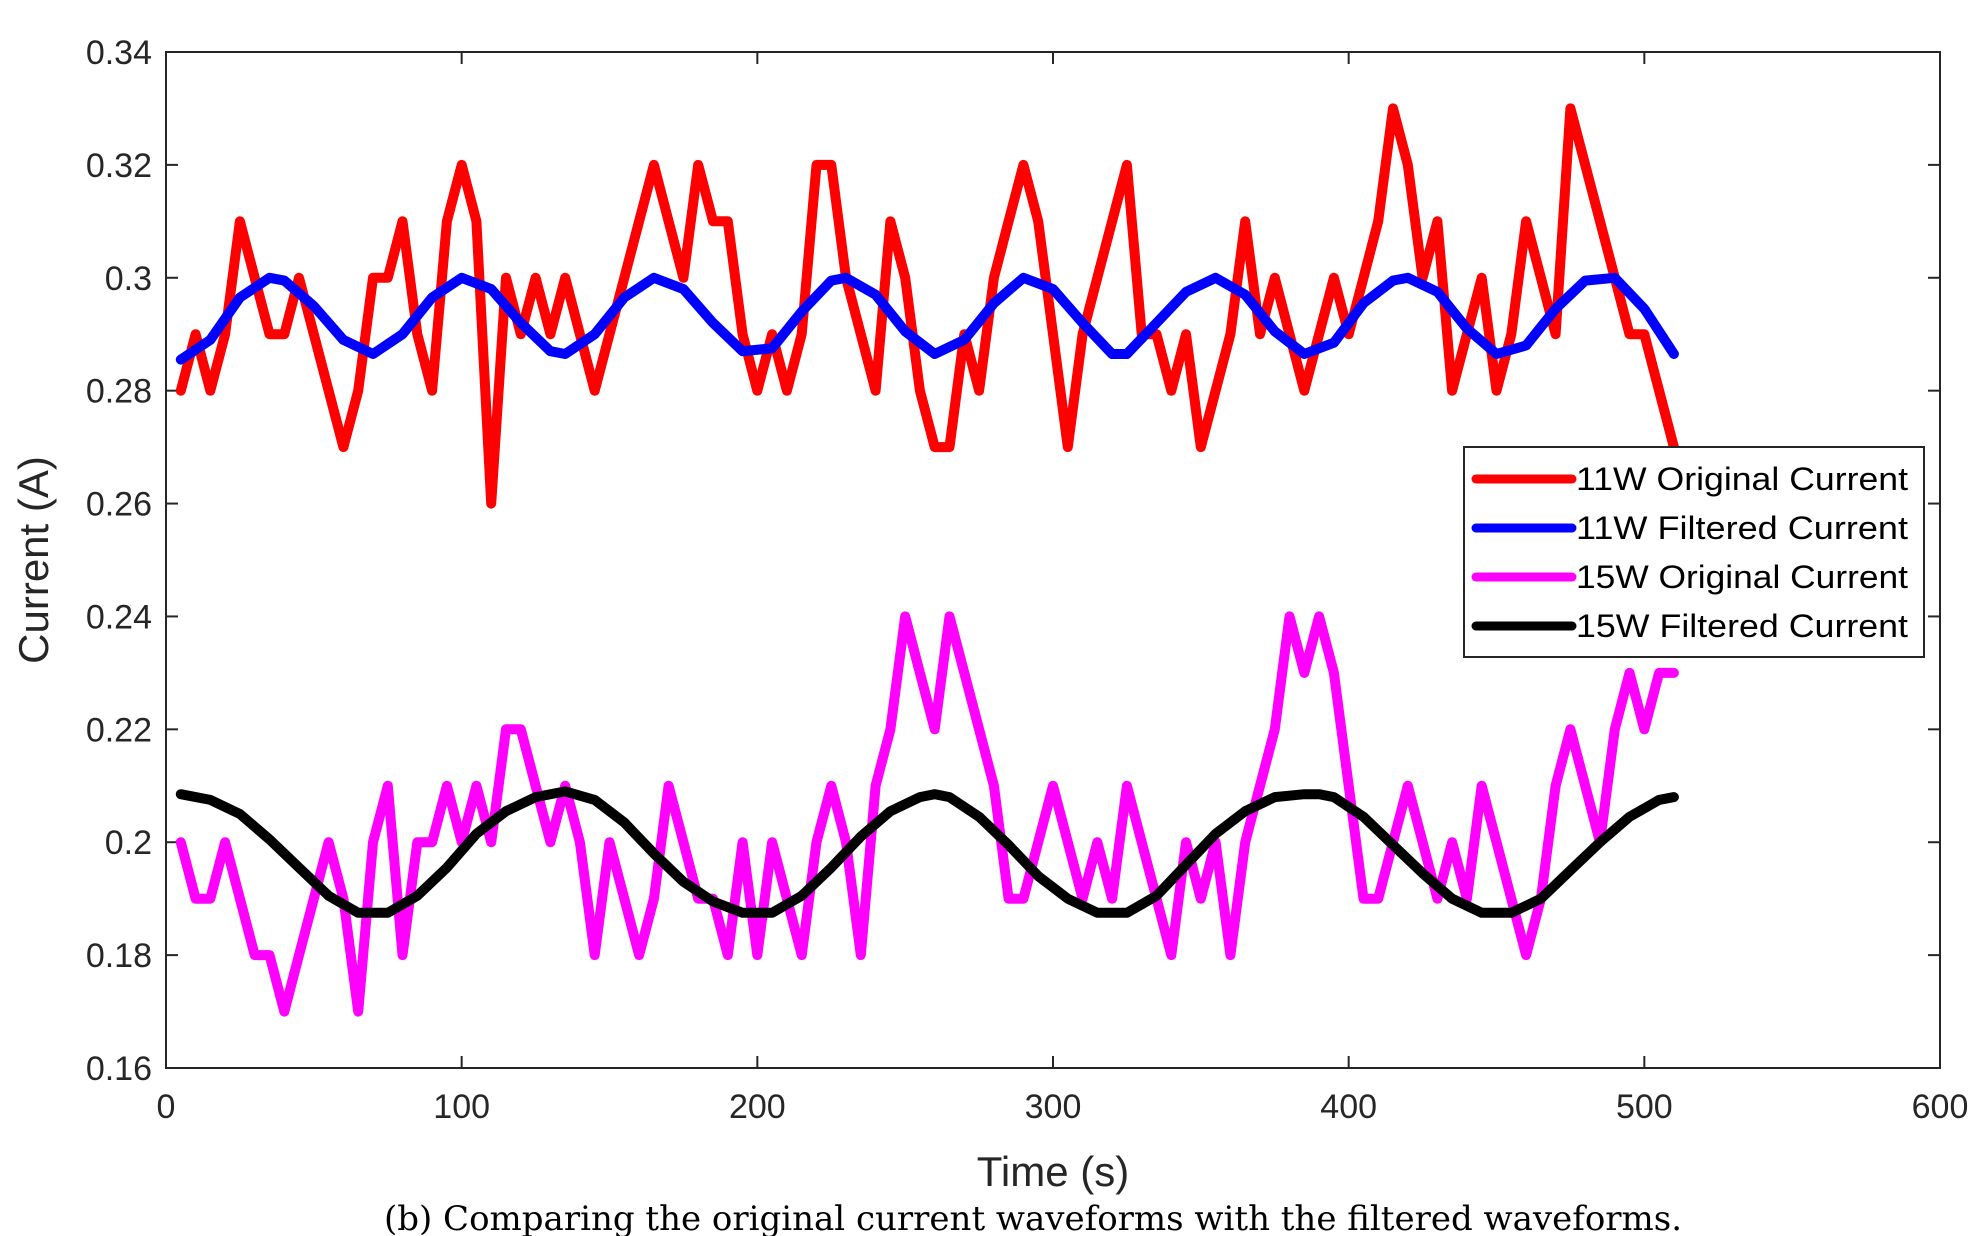  I want to click on x-tick-label: 100, so click(461, 1107).